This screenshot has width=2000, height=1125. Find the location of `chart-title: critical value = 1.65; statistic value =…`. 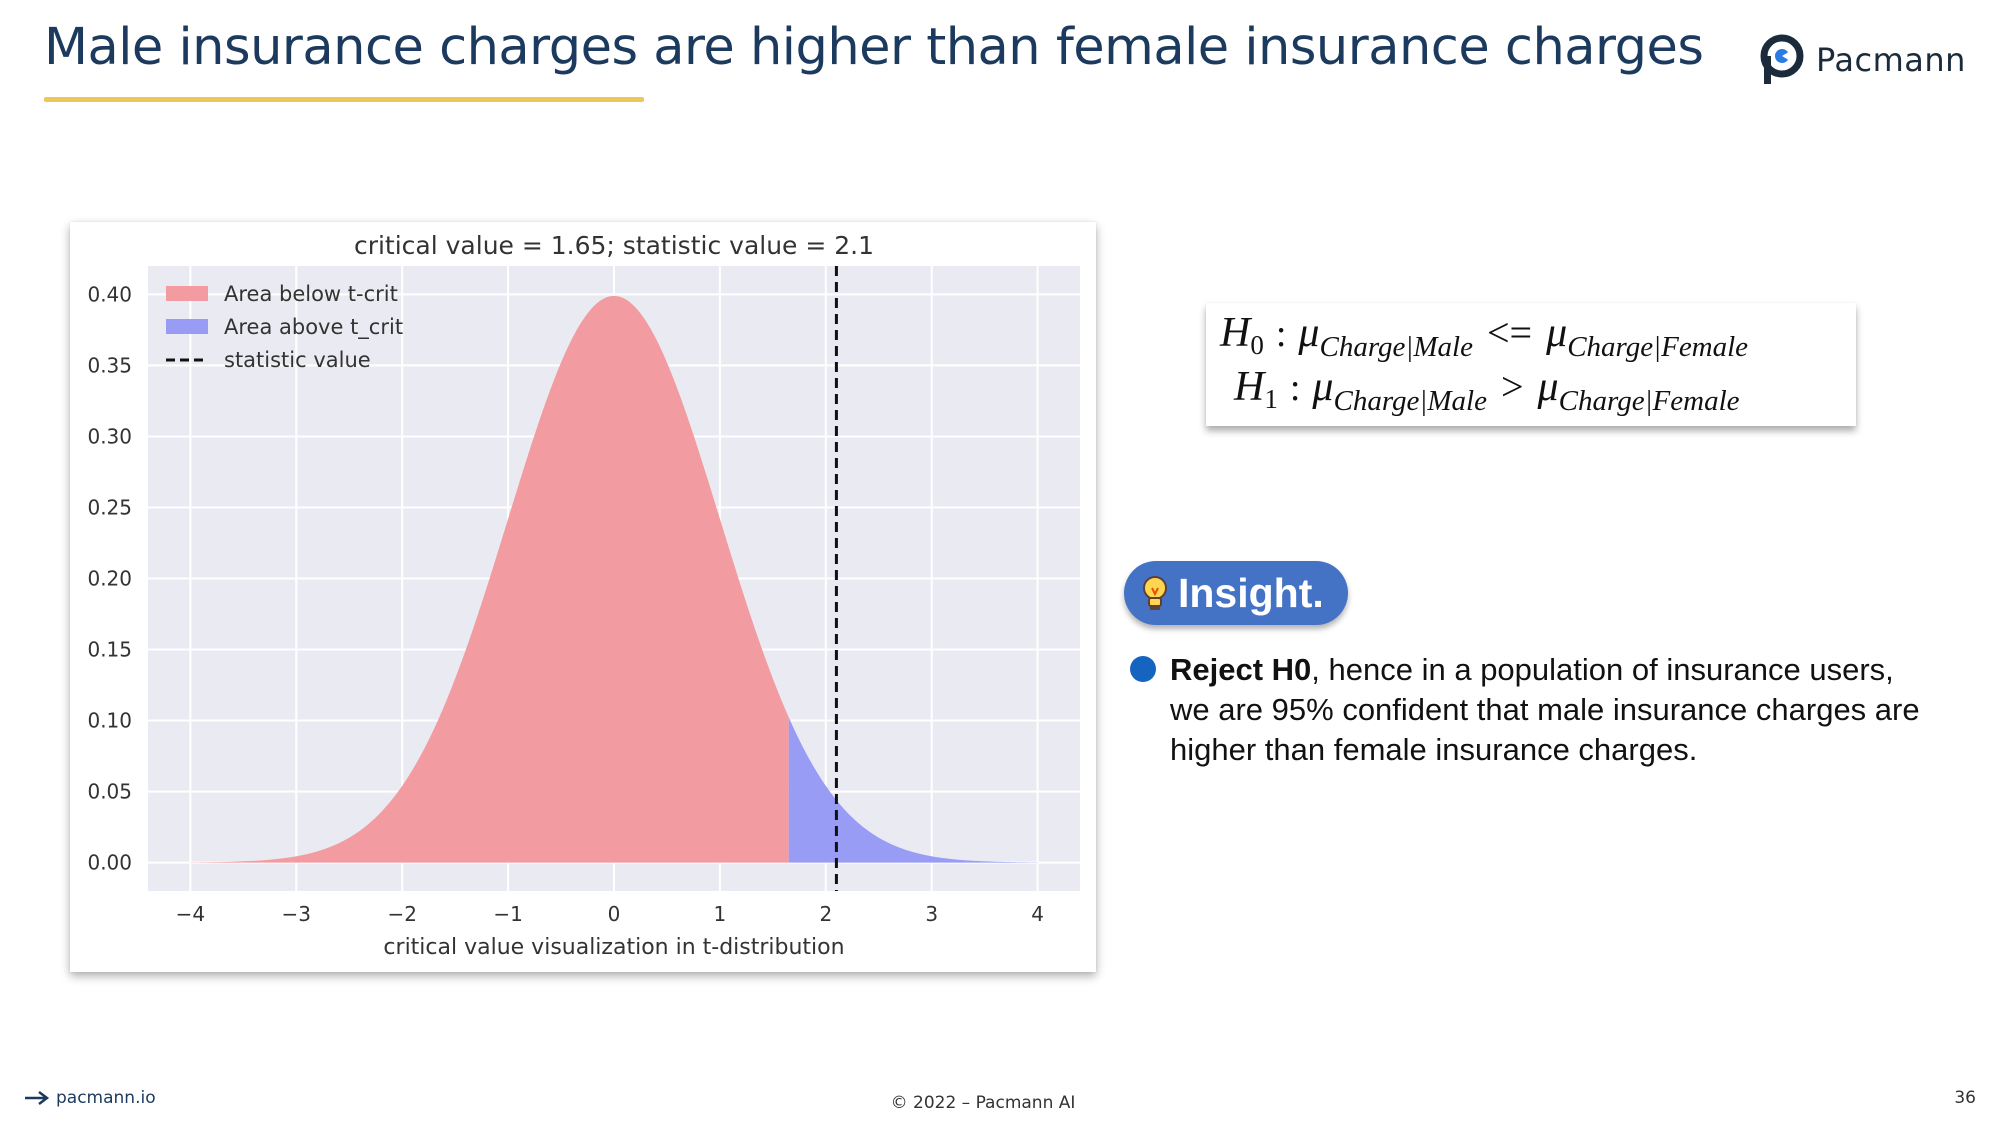

chart-title: critical value = 1.65; statistic value =… is located at coordinates (614, 245).